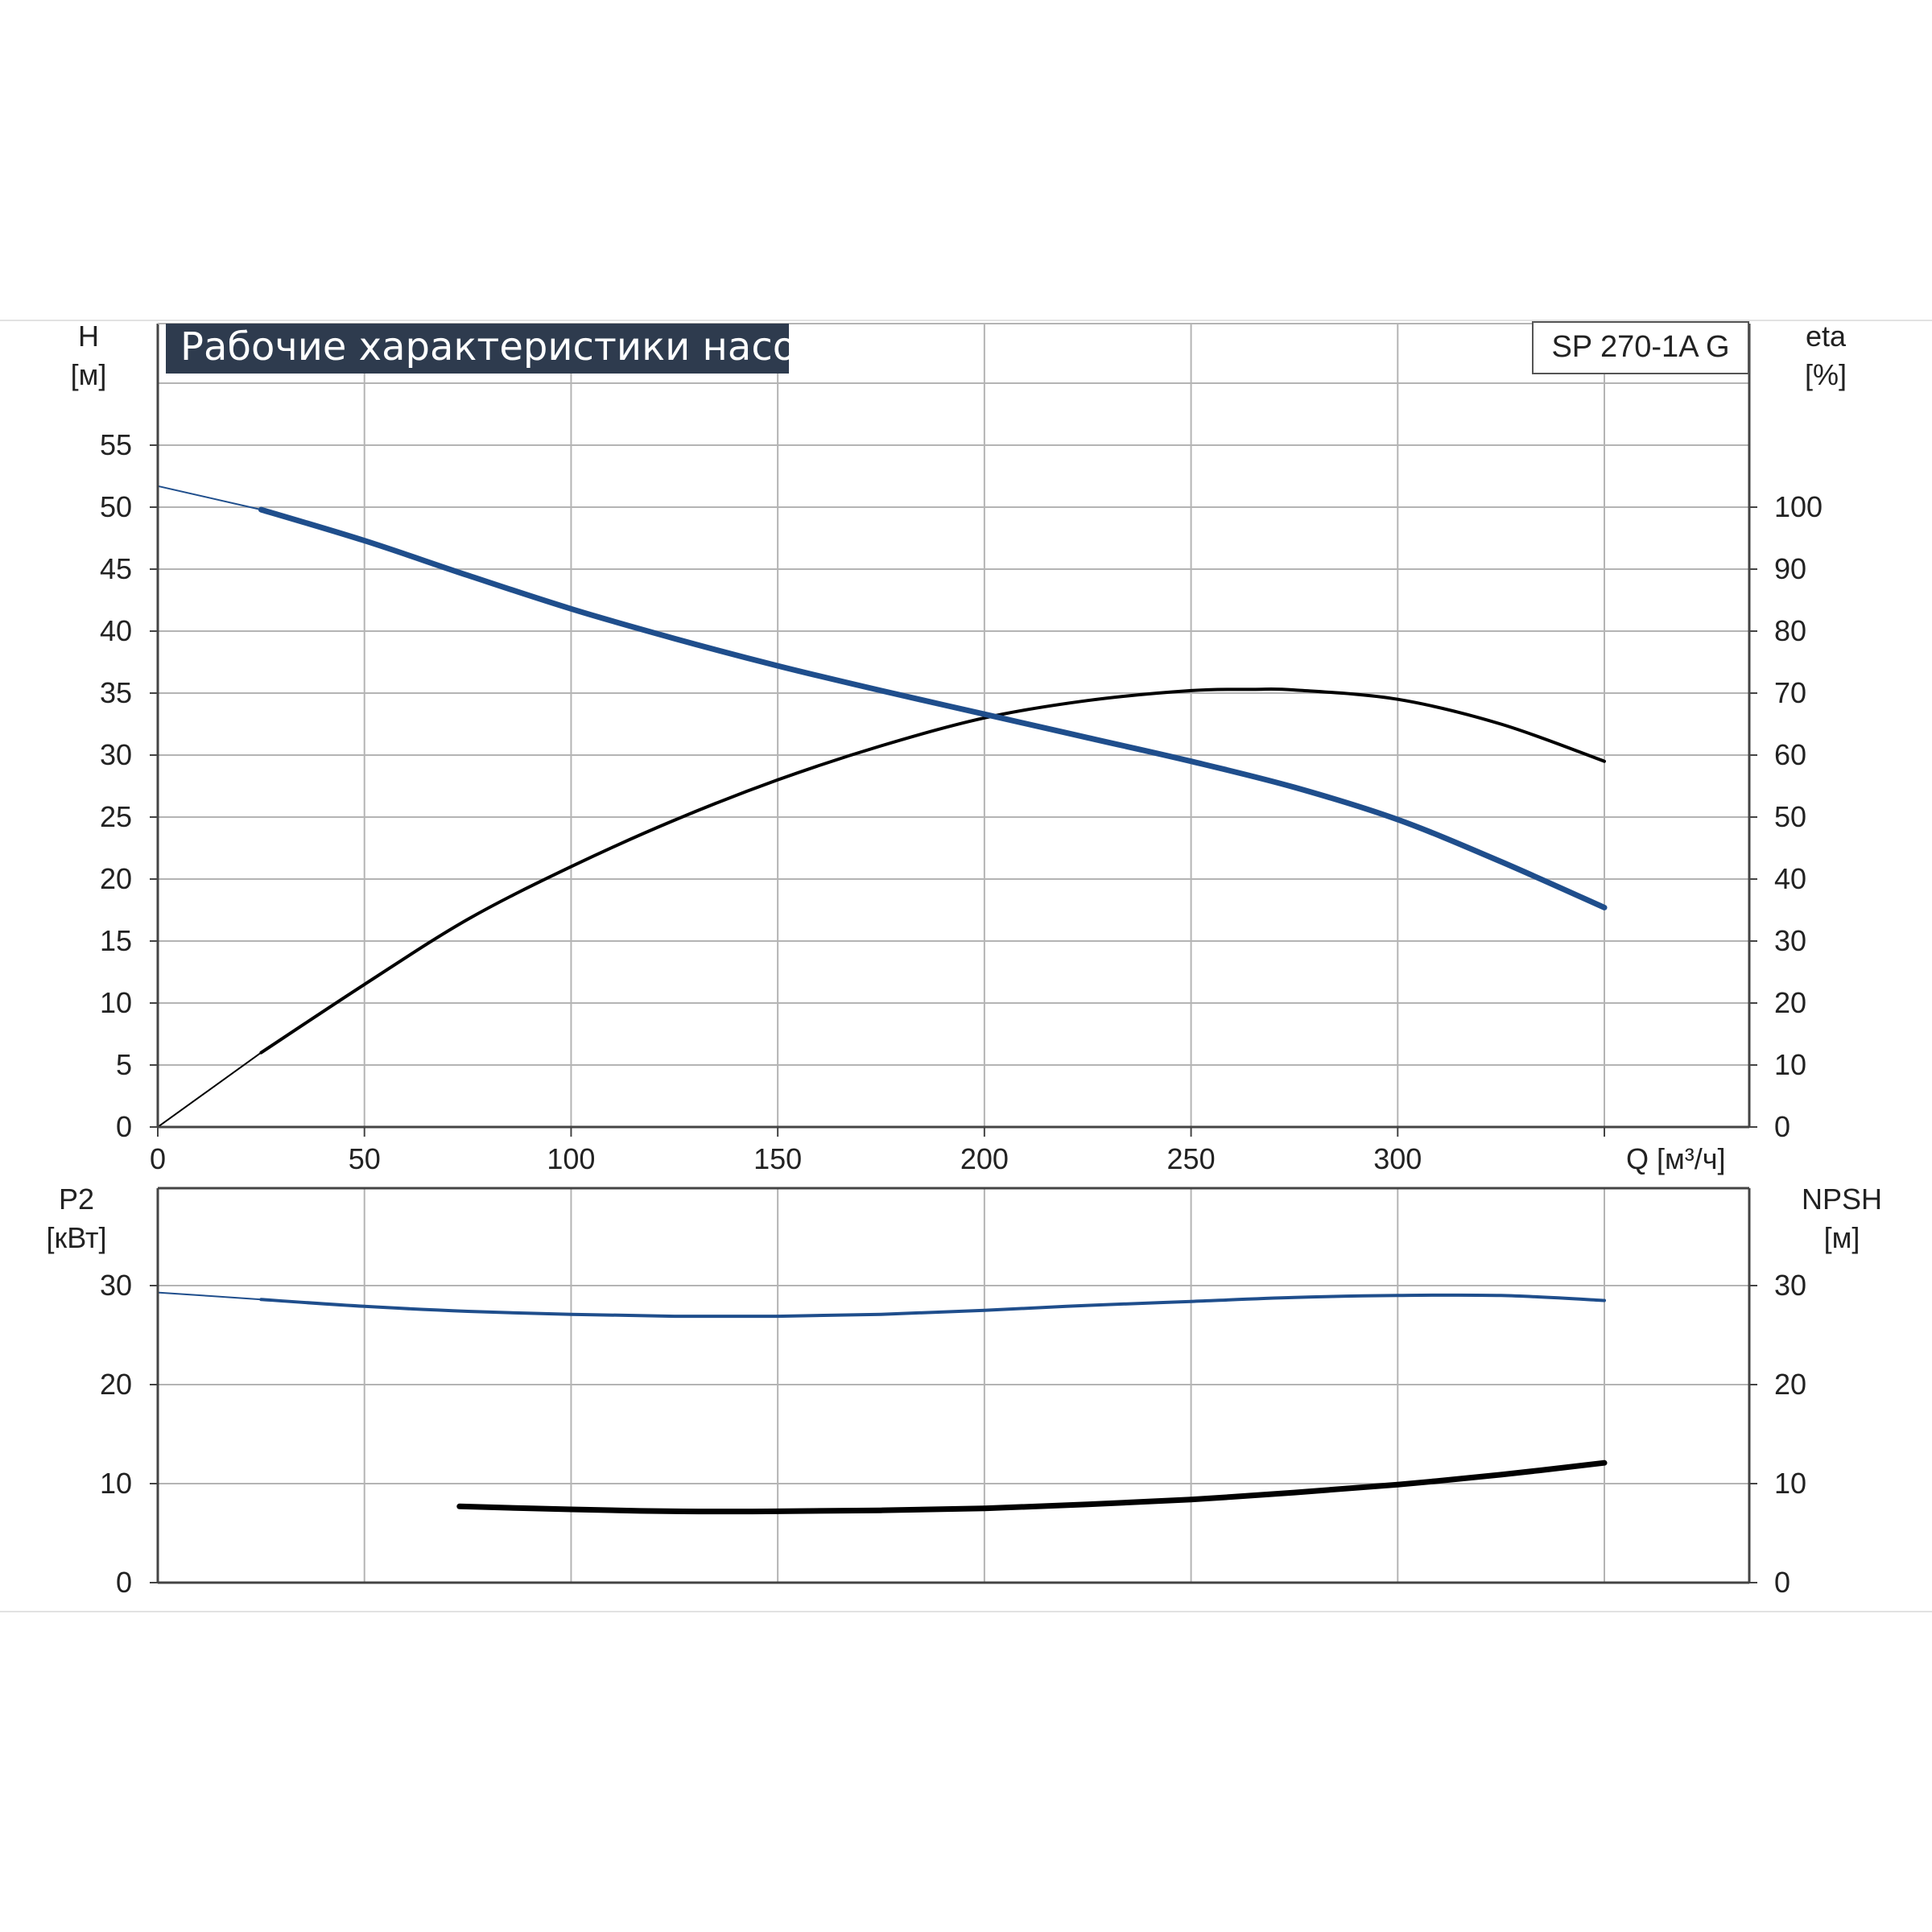  What do you see at coordinates (1790, 630) in the screenshot?
I see `top-right-tick-label: 80` at bounding box center [1790, 630].